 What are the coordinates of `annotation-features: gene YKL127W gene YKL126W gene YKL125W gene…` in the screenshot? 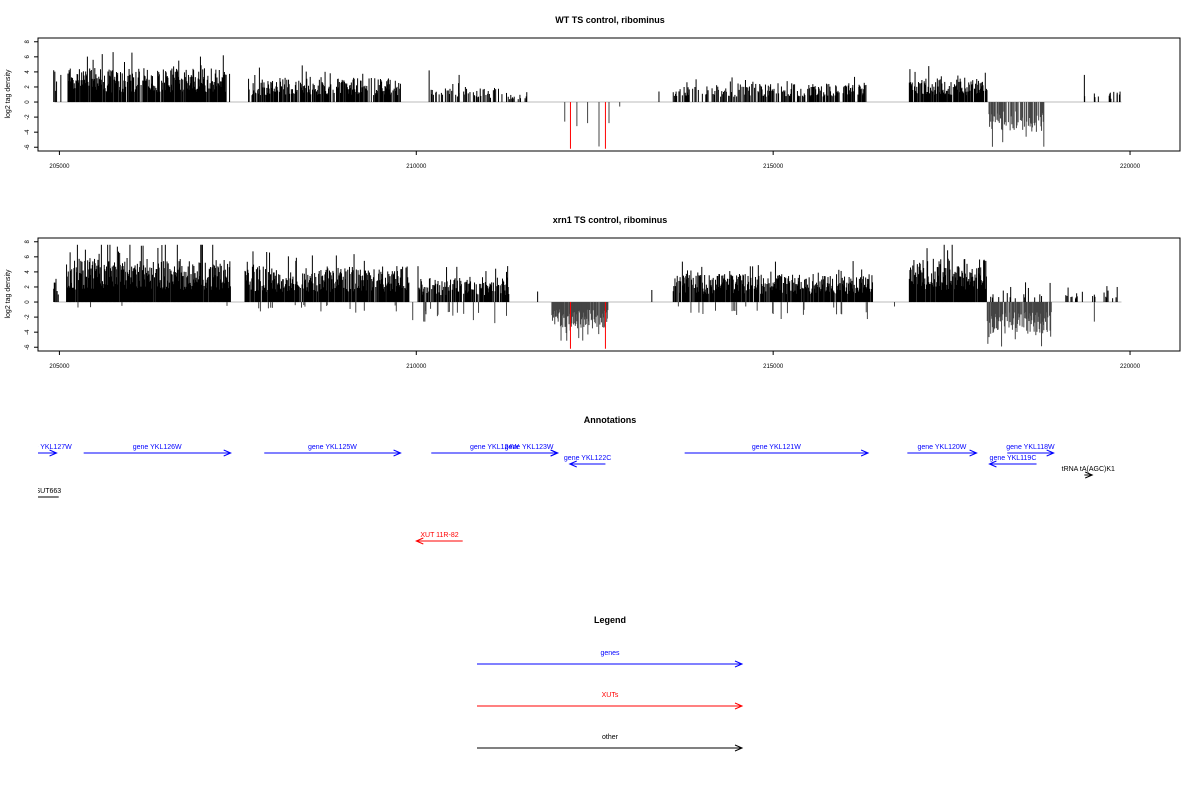 It's located at (569, 494).